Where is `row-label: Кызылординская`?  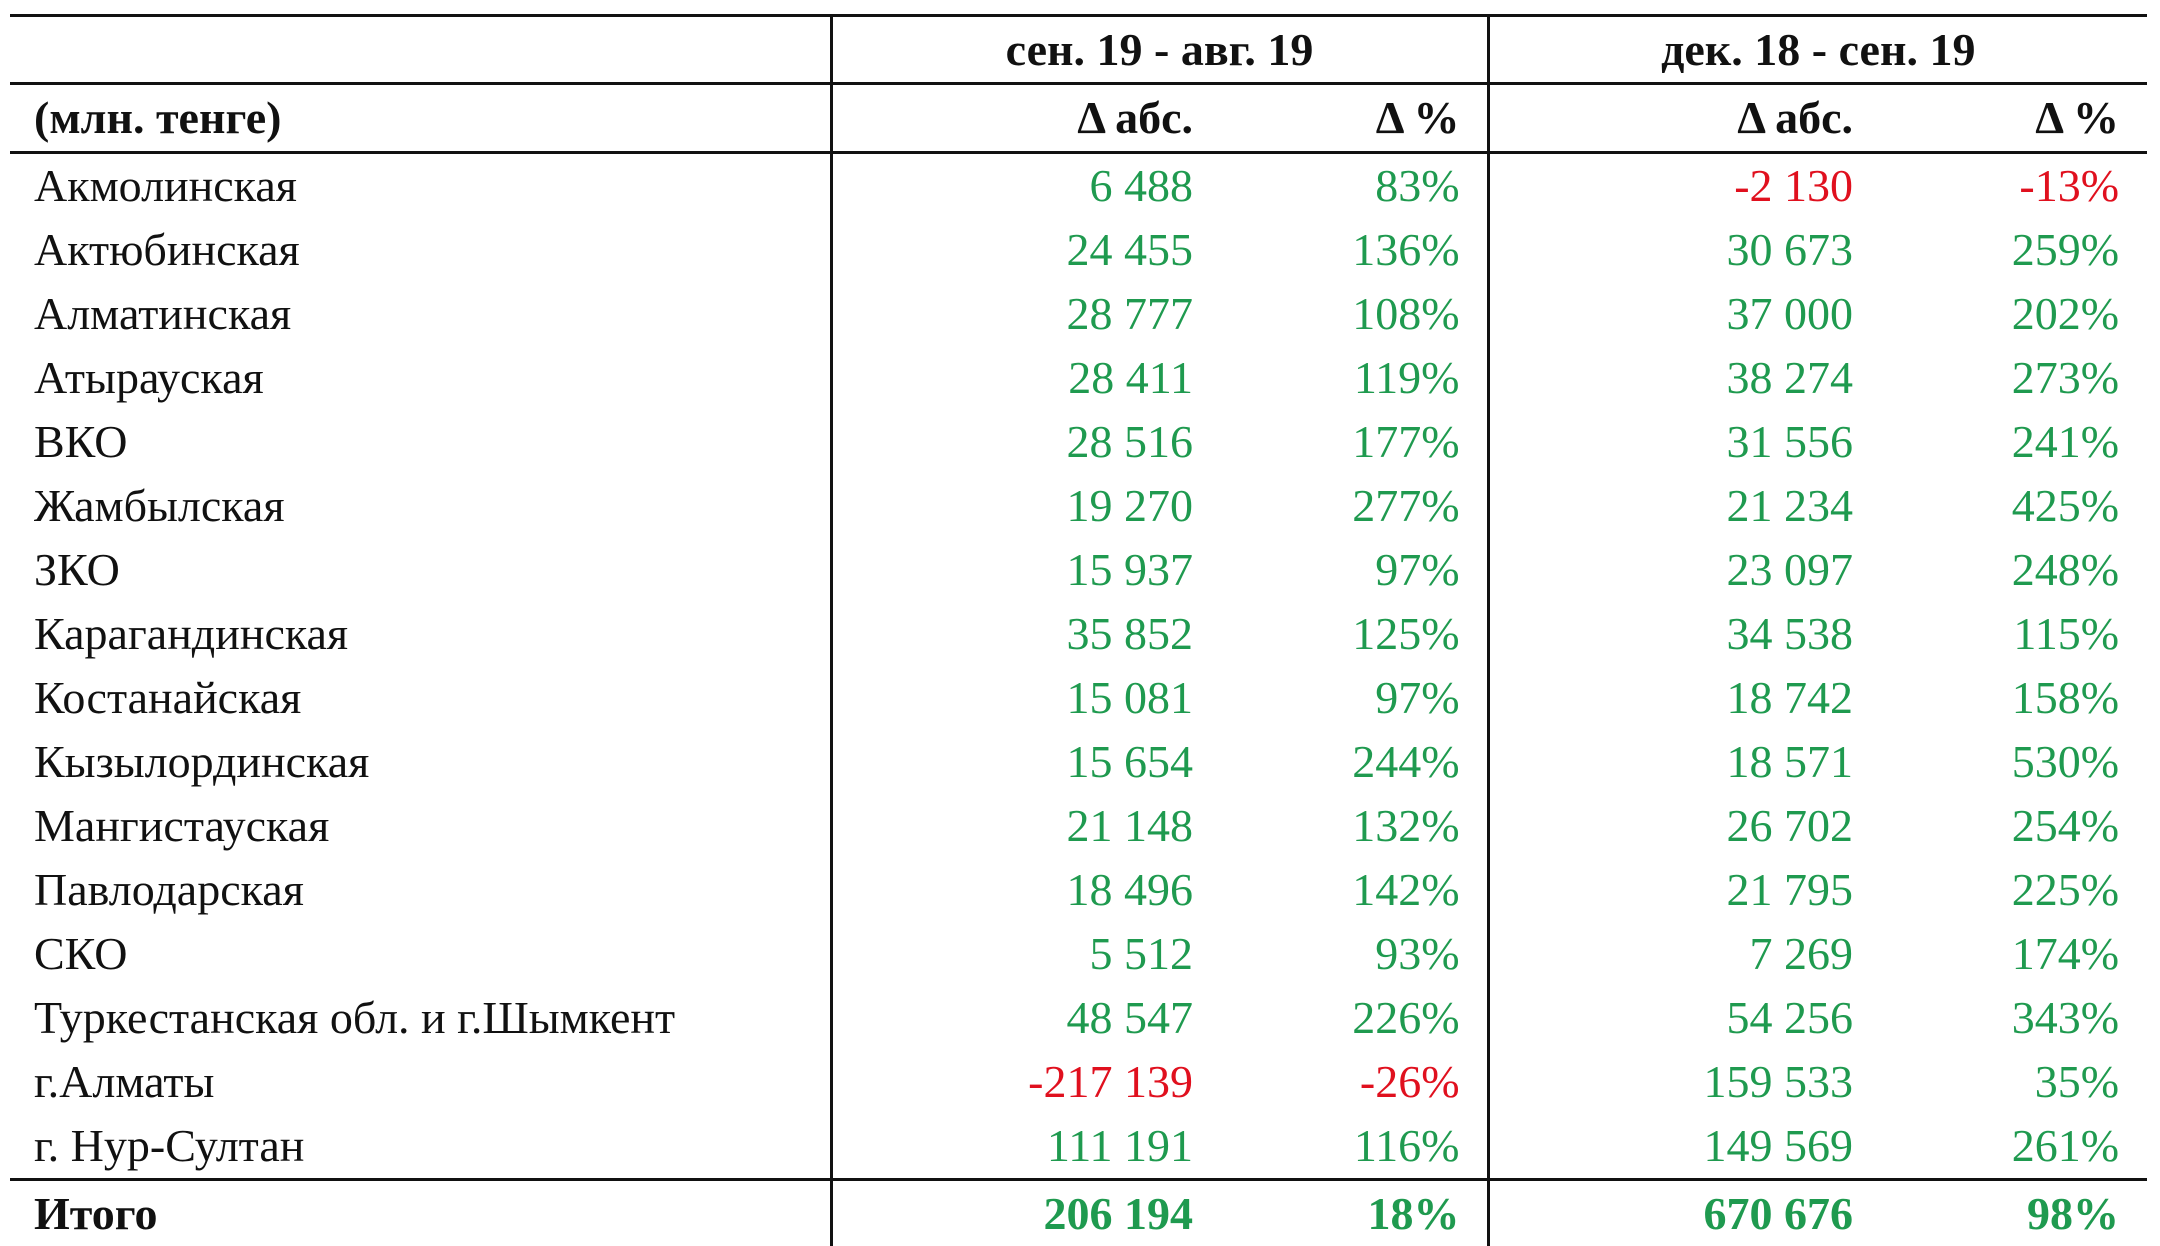
row-label: Кызылординская is located at coordinates (420, 762).